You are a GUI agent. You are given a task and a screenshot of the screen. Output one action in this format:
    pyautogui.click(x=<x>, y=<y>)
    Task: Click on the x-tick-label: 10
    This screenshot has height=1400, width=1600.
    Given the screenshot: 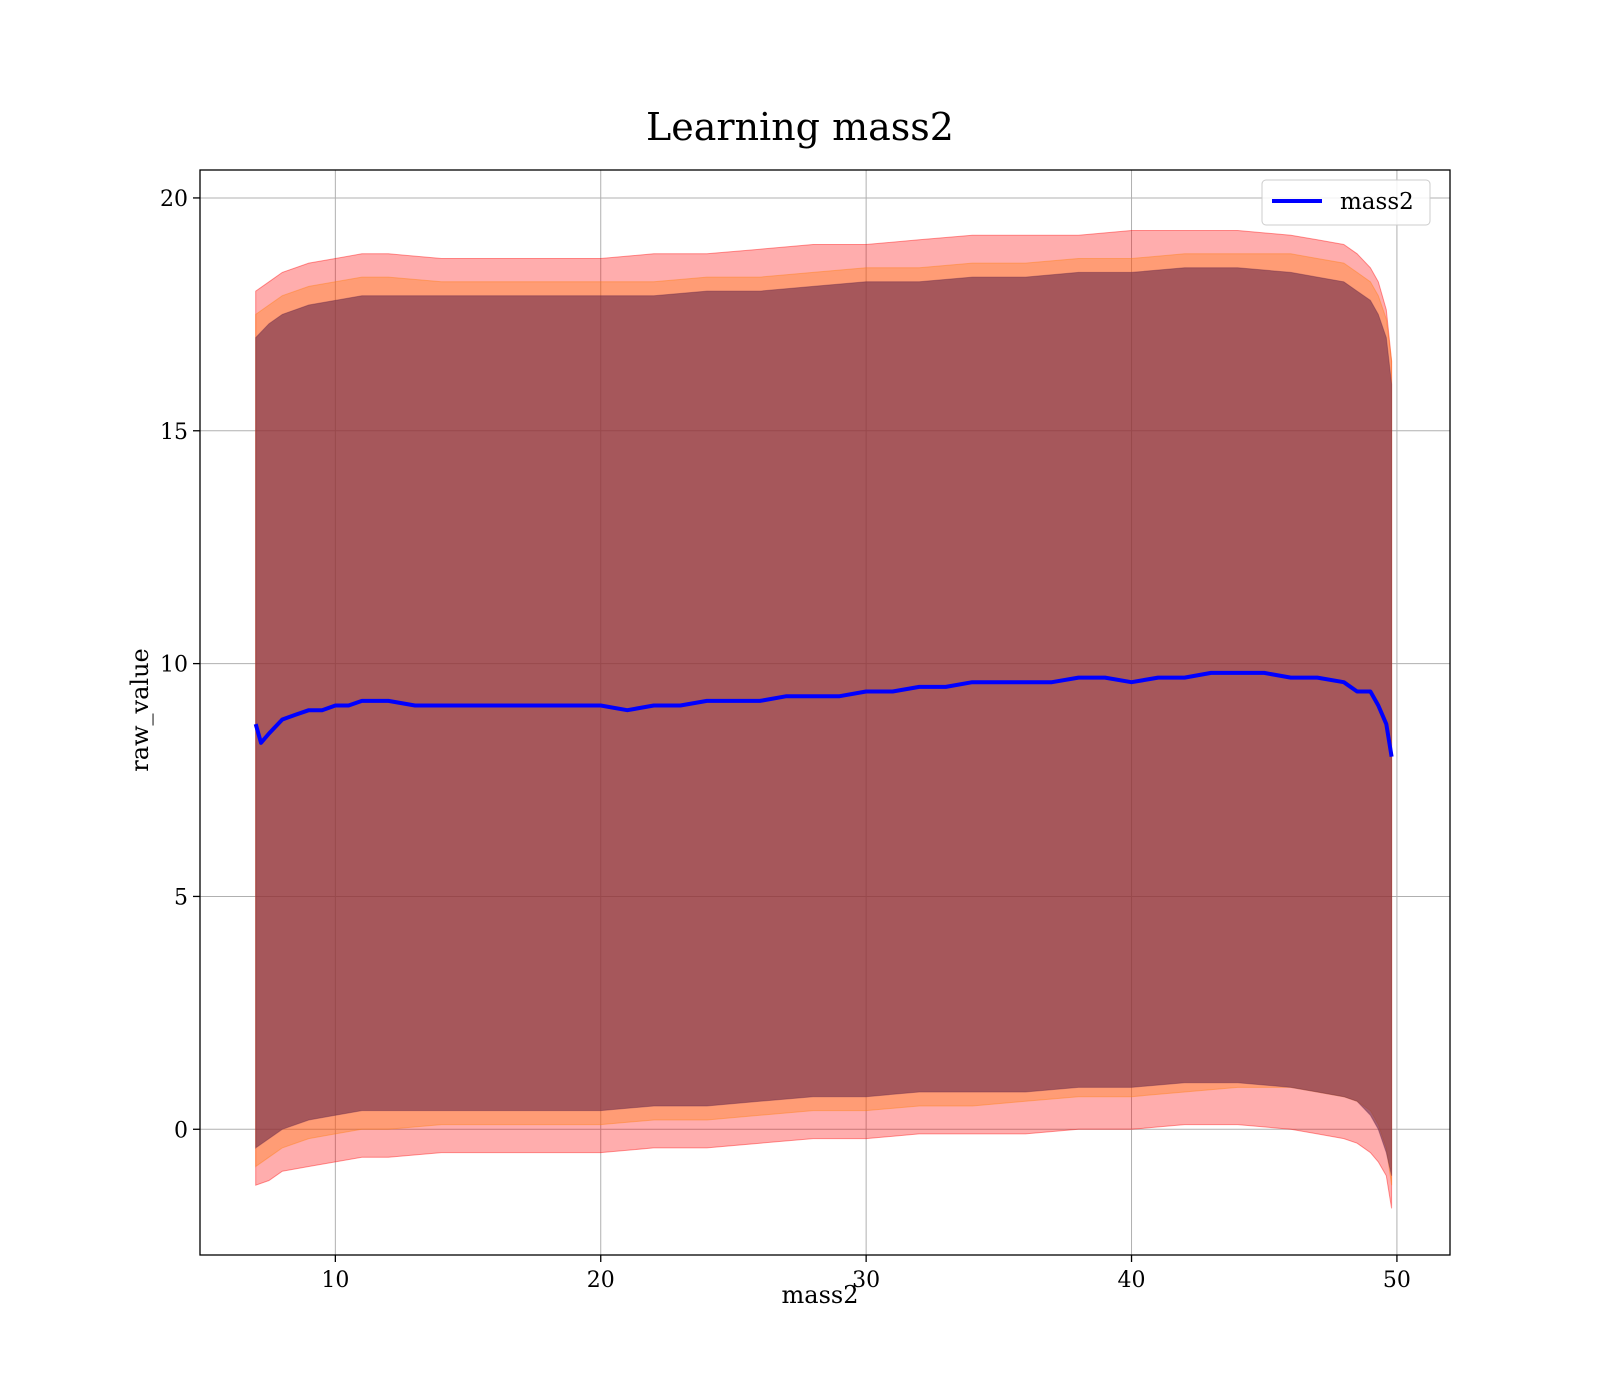 What is the action you would take?
    pyautogui.click(x=335, y=1280)
    